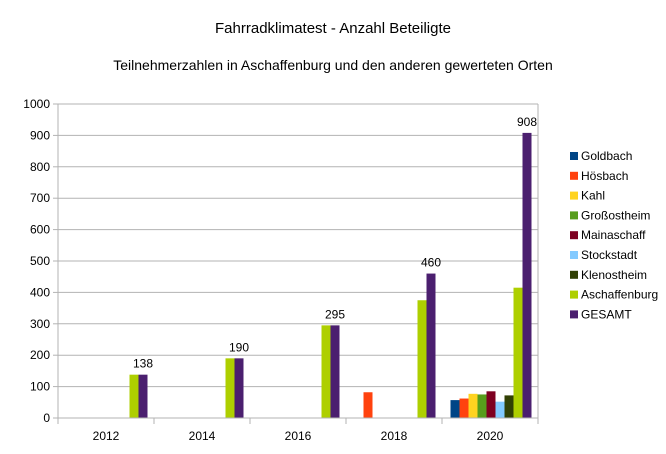  Describe the element at coordinates (604, 176) in the screenshot. I see `legend-label-hosbach: Hösbach` at that location.